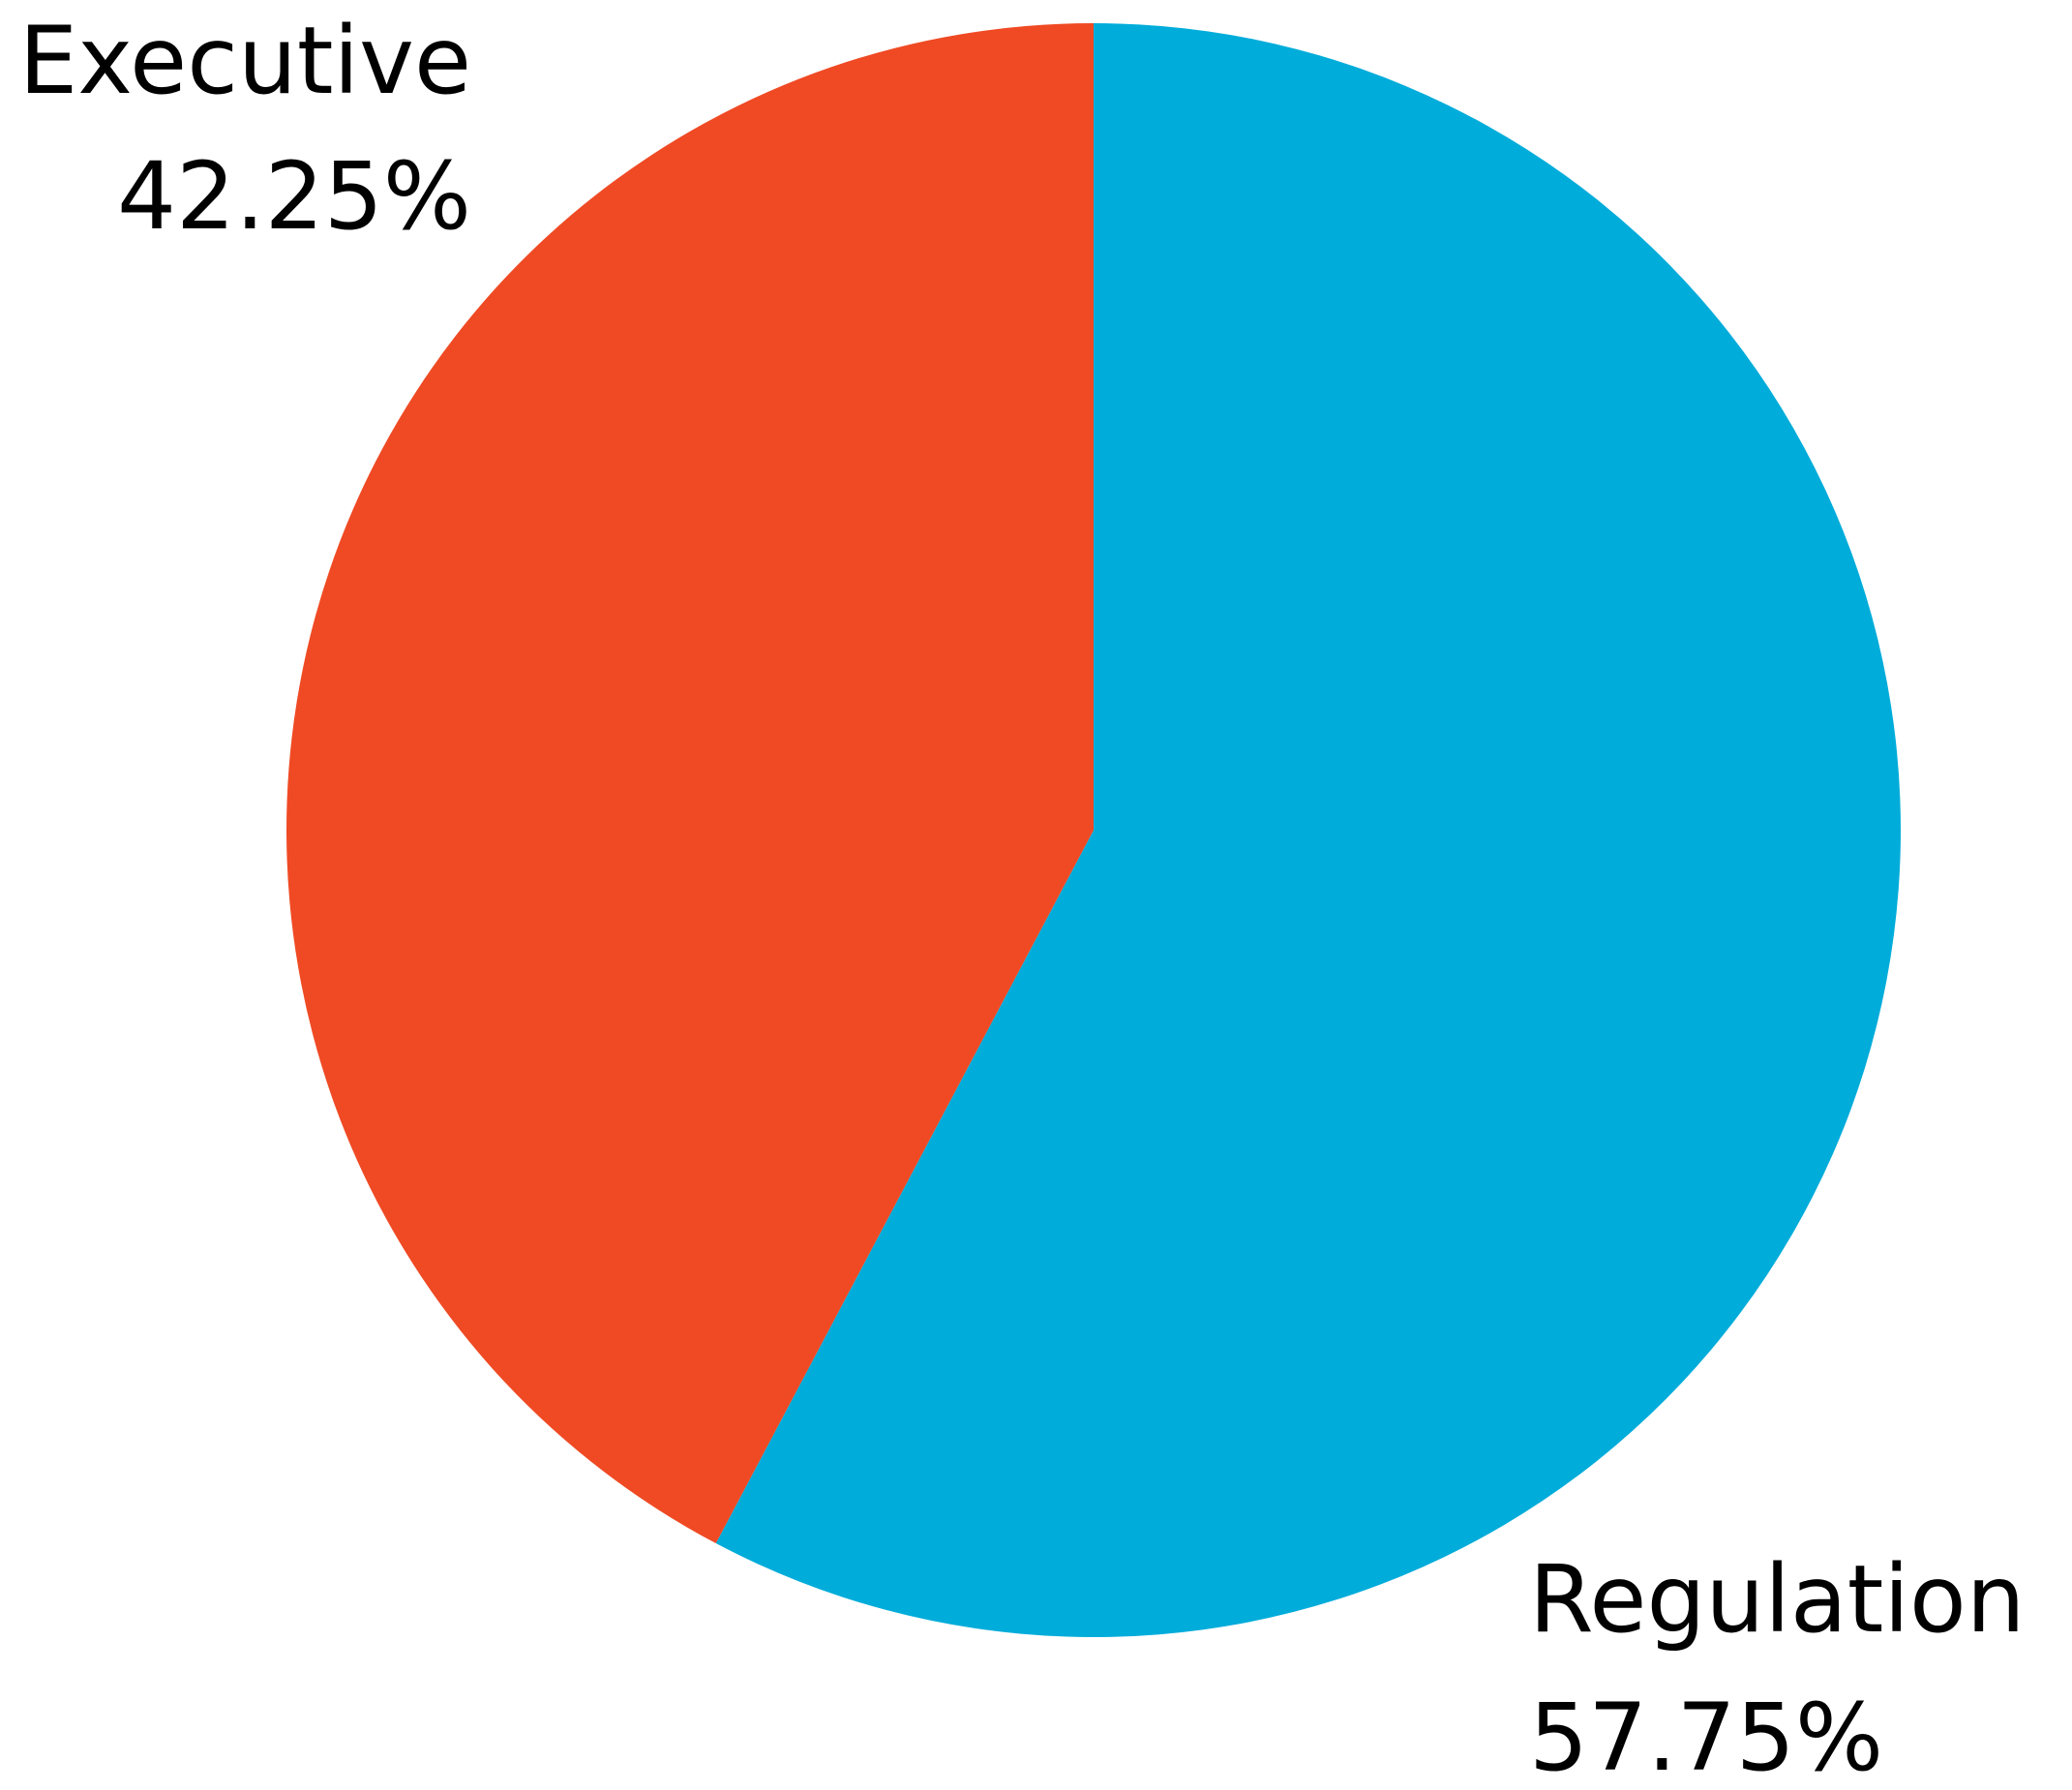 The width and height of the screenshot is (2072, 1790). I want to click on slice-label-regulation: Regulation, so click(1777, 1599).